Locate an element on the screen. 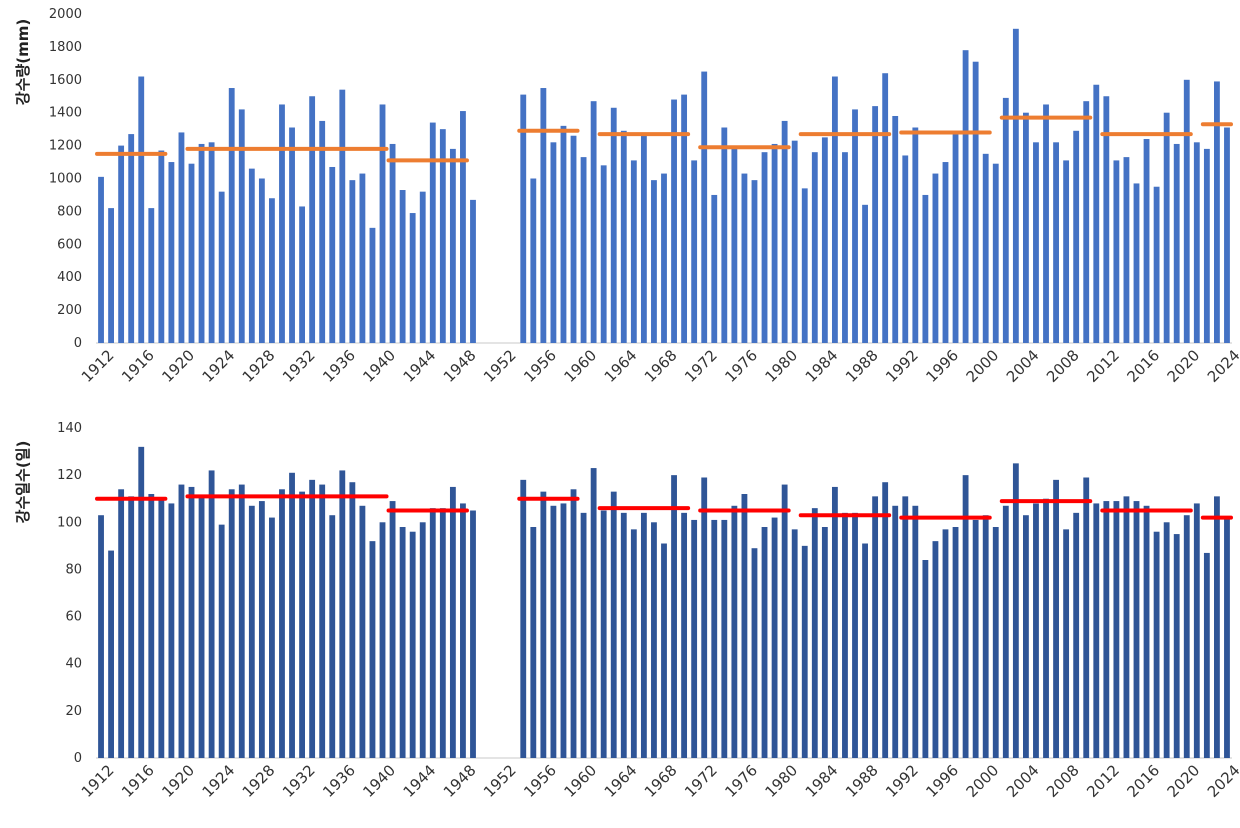 This screenshot has height=828, width=1240. x-tick-label: 2024 is located at coordinates (1222, 366).